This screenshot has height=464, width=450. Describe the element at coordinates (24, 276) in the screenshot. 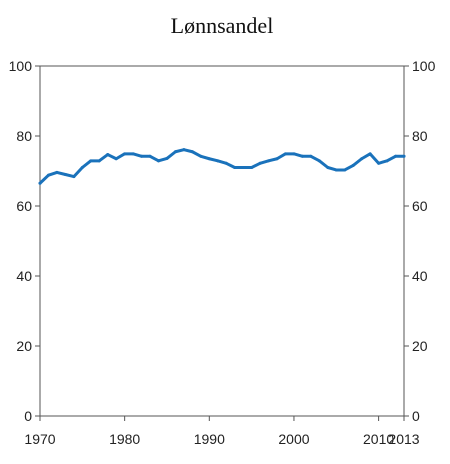

I see `y-tick-label-left: 40` at that location.